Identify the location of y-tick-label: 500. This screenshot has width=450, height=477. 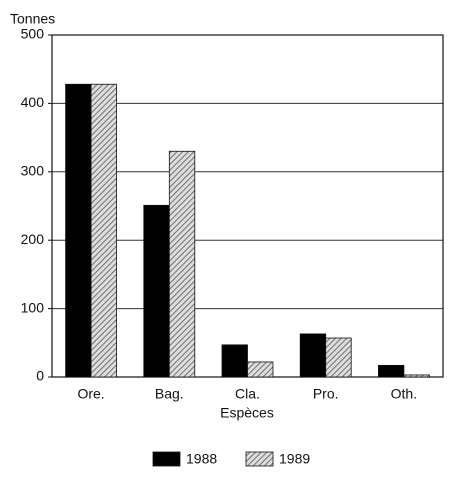
(33, 34).